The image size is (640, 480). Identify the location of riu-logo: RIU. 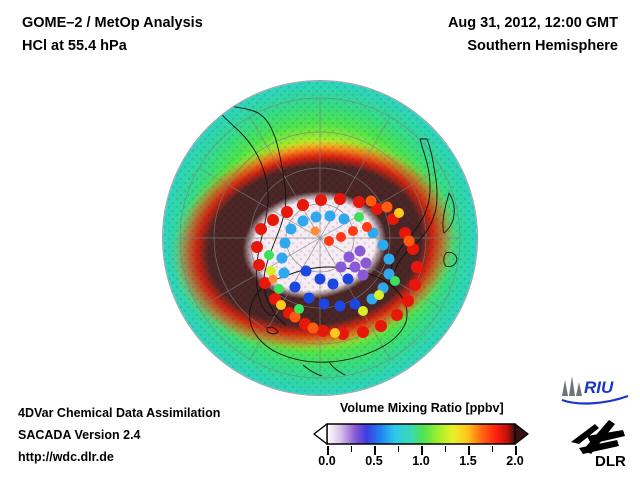
(595, 390).